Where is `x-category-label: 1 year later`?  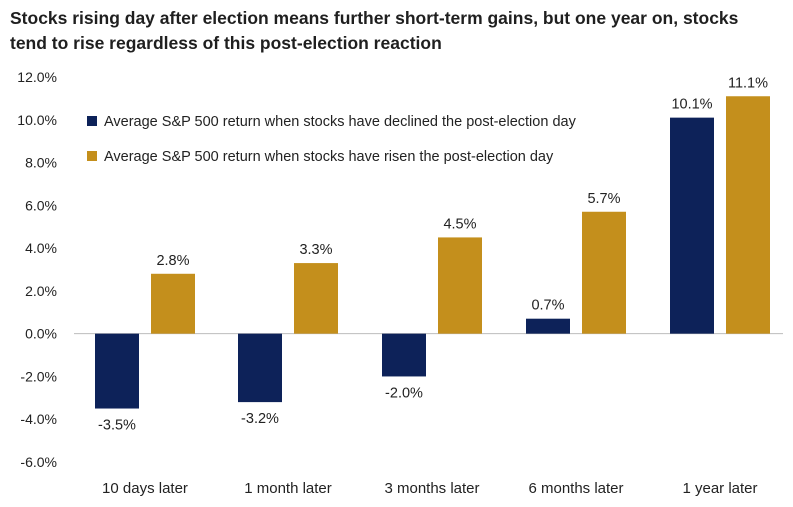
x-category-label: 1 year later is located at coordinates (719, 488).